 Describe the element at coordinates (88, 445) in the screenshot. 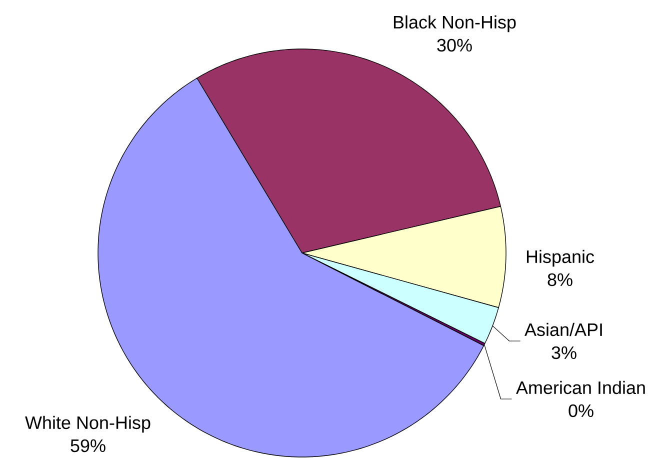

I see `data-label: 59%` at that location.